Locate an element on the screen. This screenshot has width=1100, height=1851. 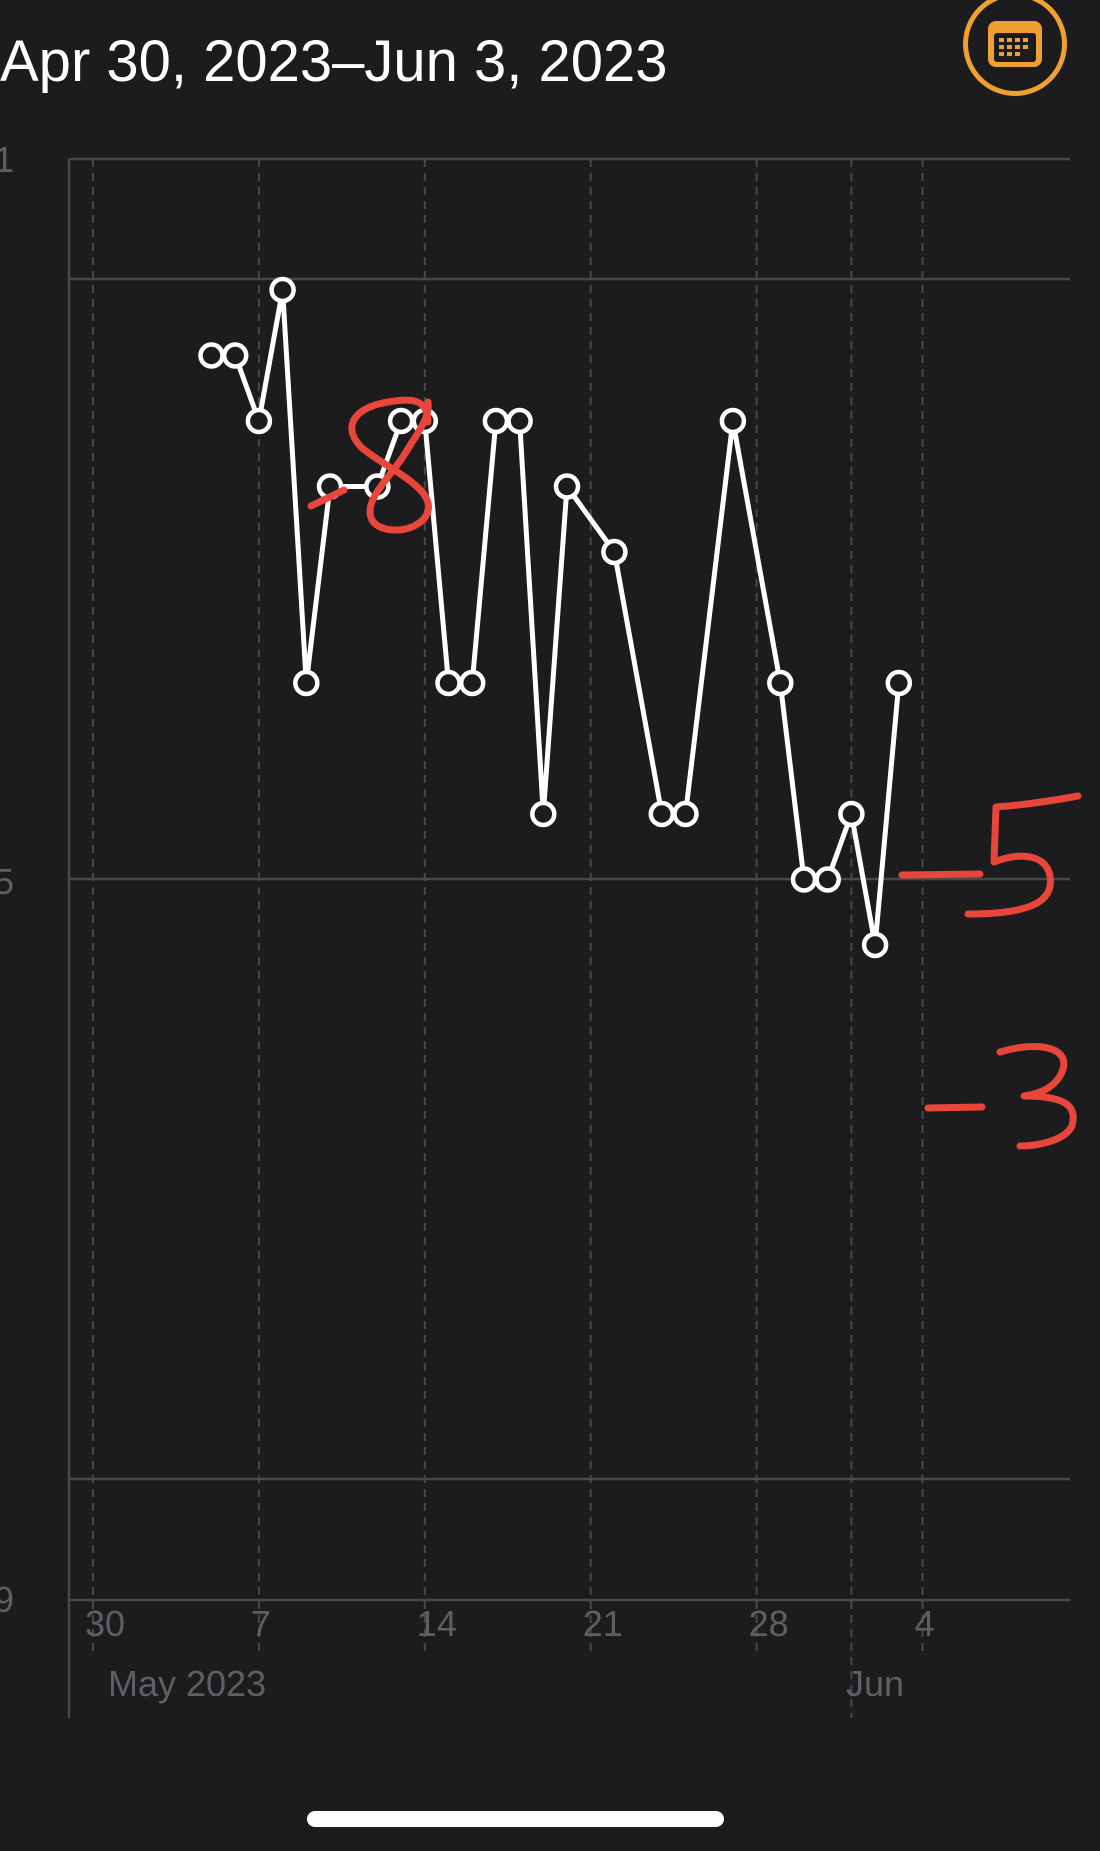
x-tick-label: 21 is located at coordinates (603, 1623).